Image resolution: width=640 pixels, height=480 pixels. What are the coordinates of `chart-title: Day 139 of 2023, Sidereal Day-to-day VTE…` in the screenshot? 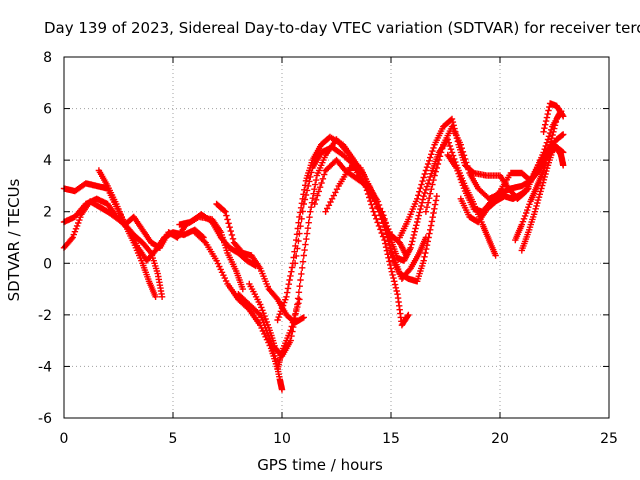 It's located at (342, 28).